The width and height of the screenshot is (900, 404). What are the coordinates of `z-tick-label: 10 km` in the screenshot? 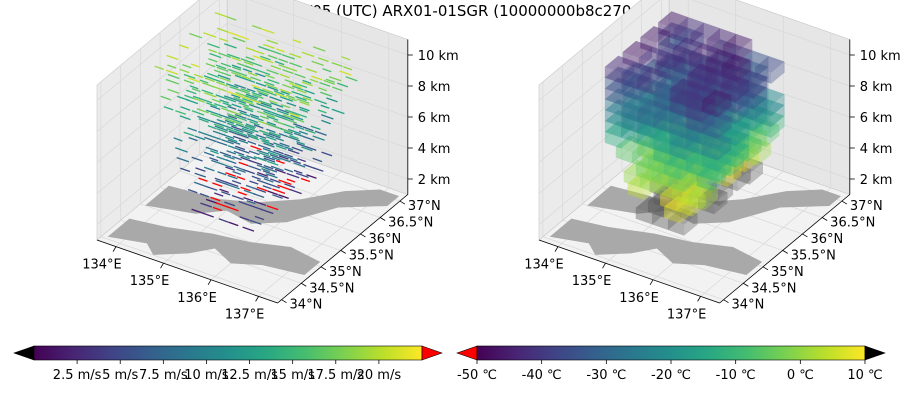 It's located at (438, 56).